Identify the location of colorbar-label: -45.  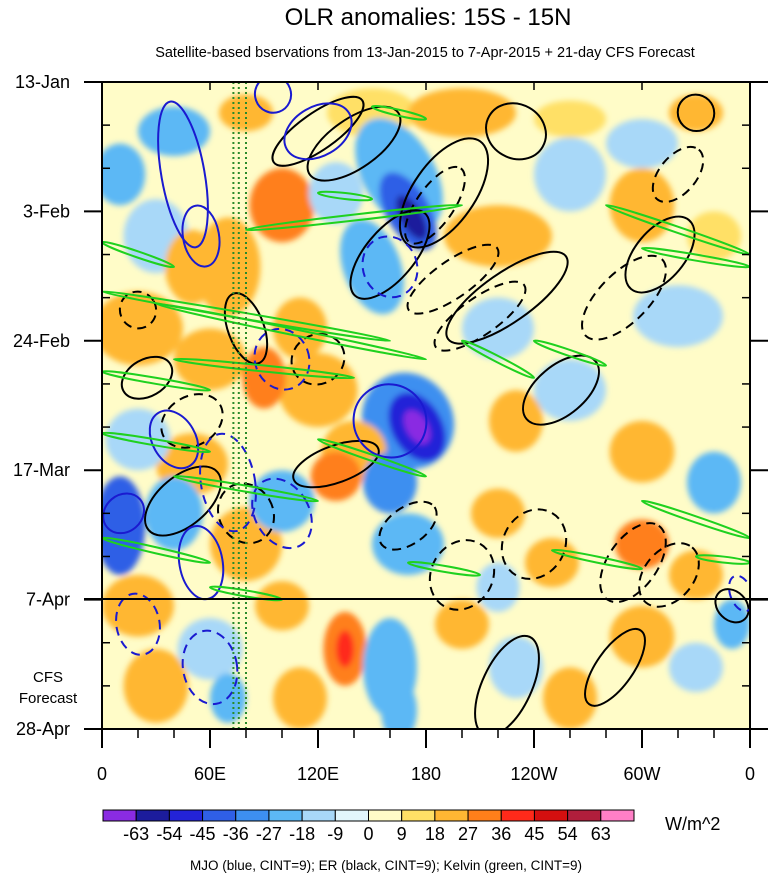
(203, 834).